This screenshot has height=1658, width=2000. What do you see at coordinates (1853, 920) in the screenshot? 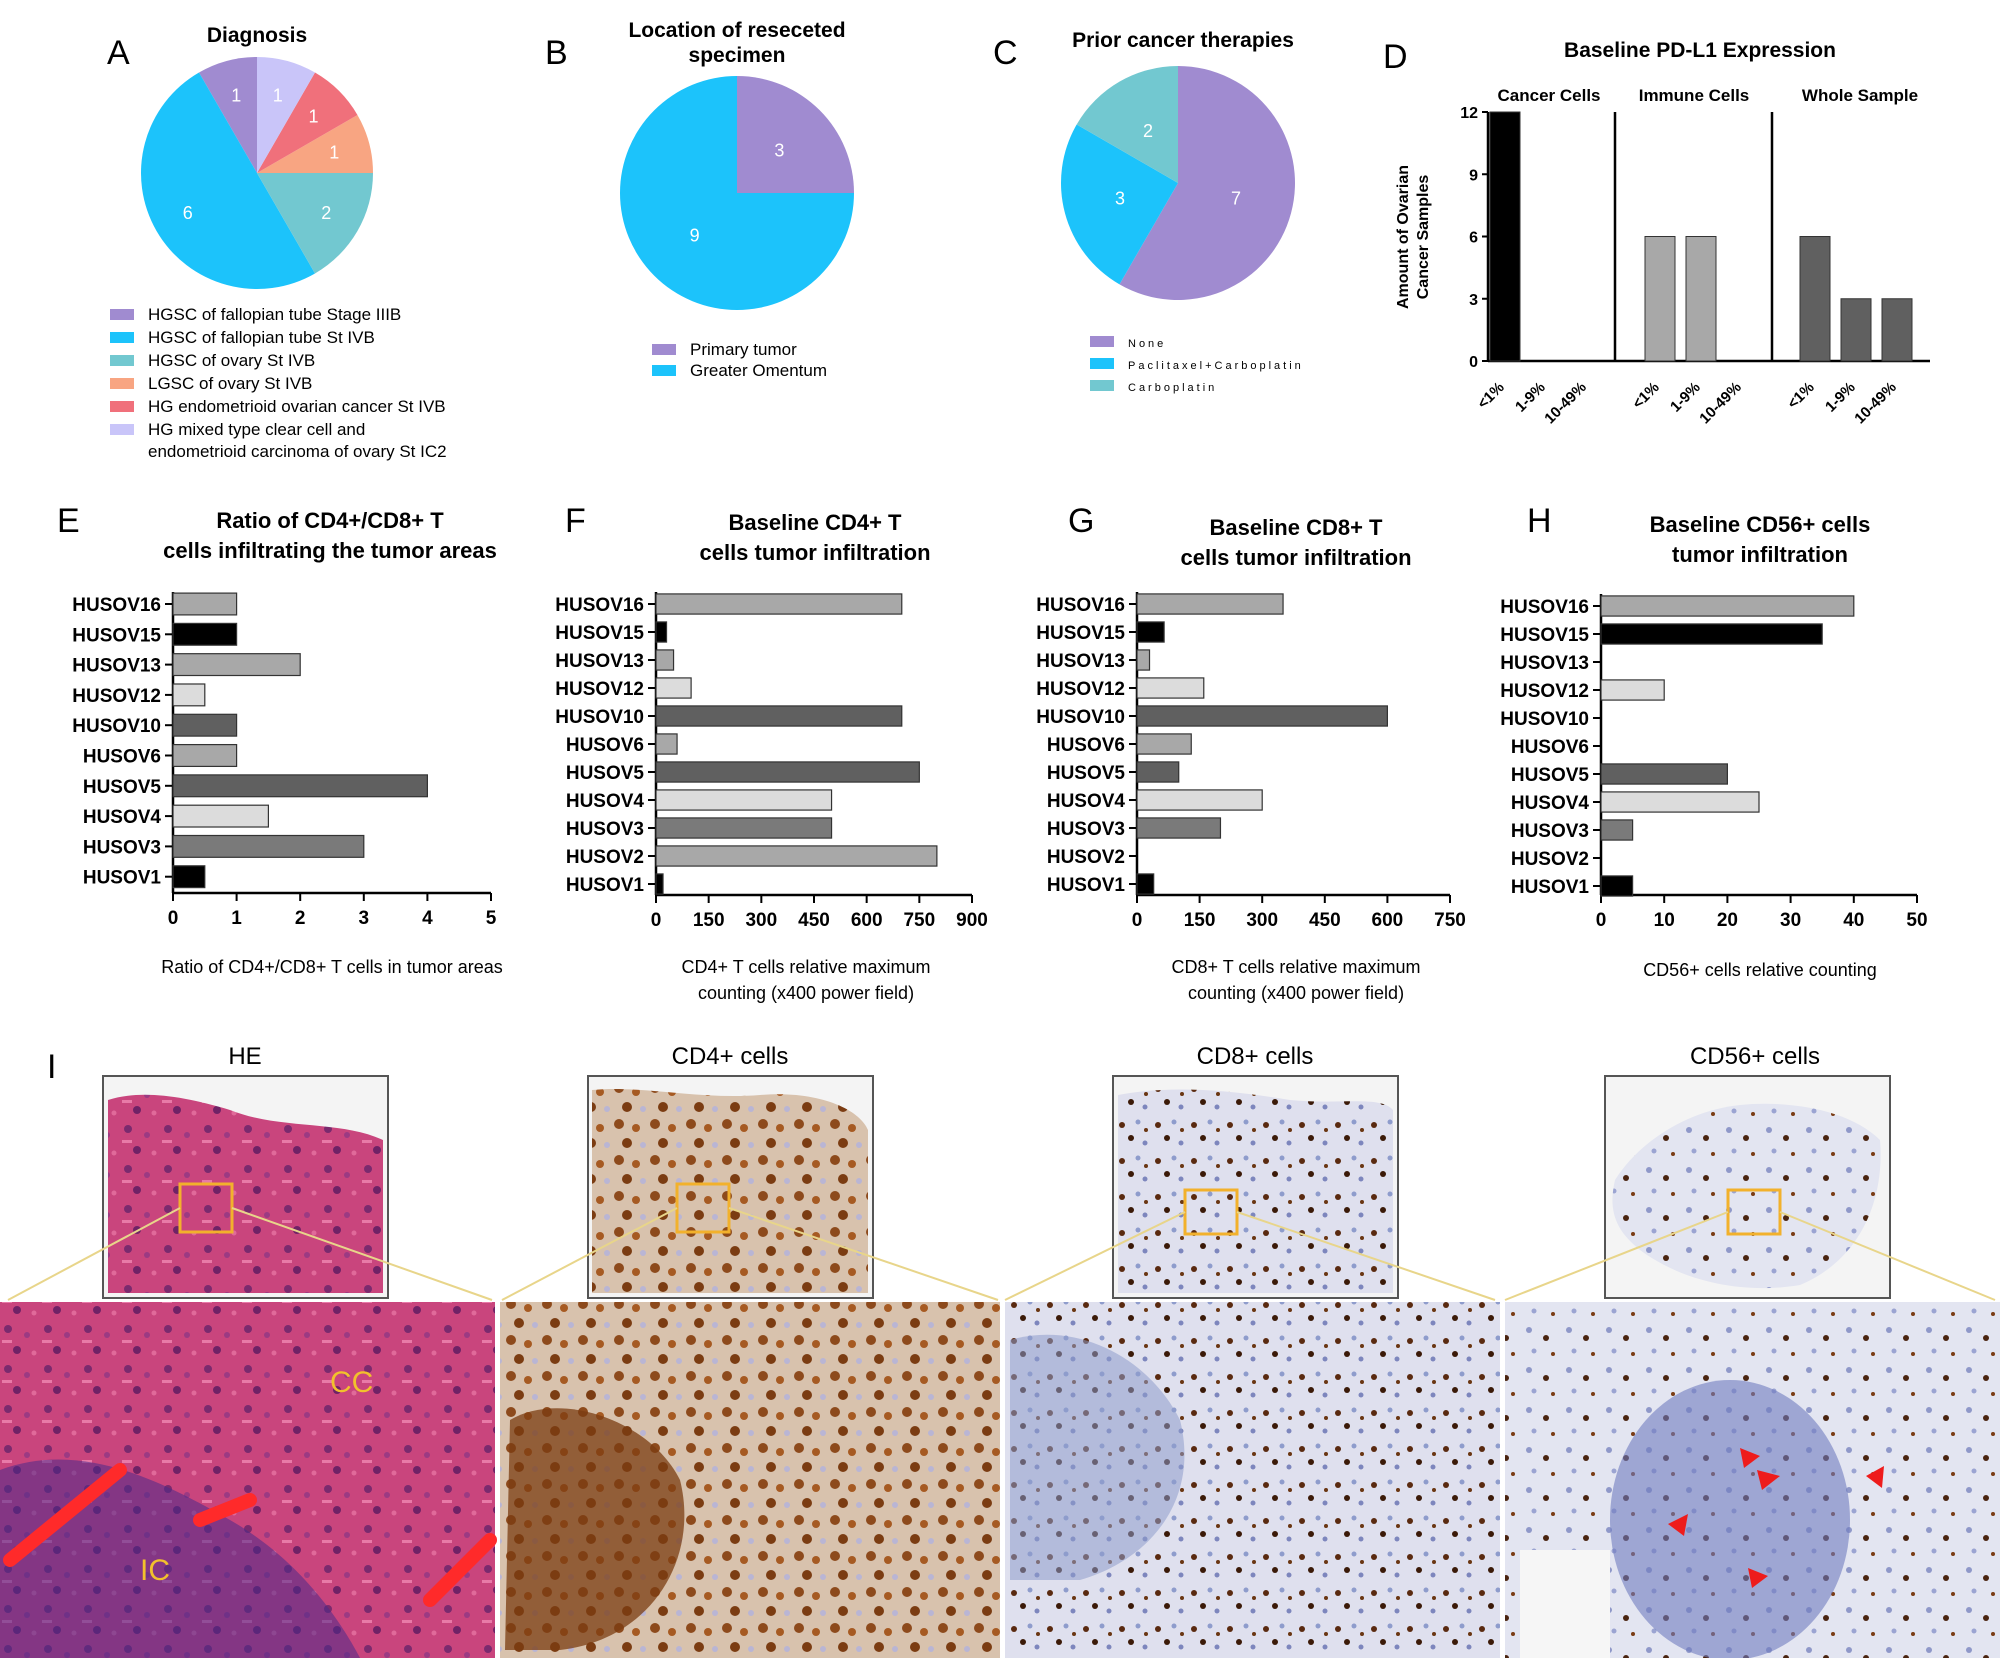
I see `x-tick-label: 40` at bounding box center [1853, 920].